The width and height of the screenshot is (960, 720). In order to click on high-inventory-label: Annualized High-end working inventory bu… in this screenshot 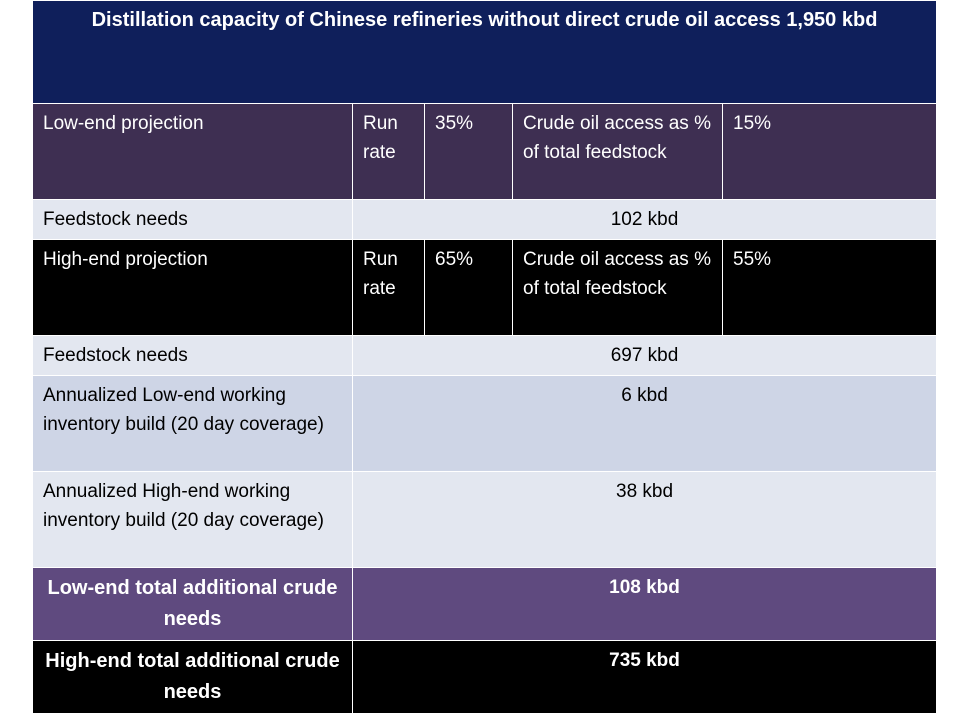, I will do `click(192, 519)`.